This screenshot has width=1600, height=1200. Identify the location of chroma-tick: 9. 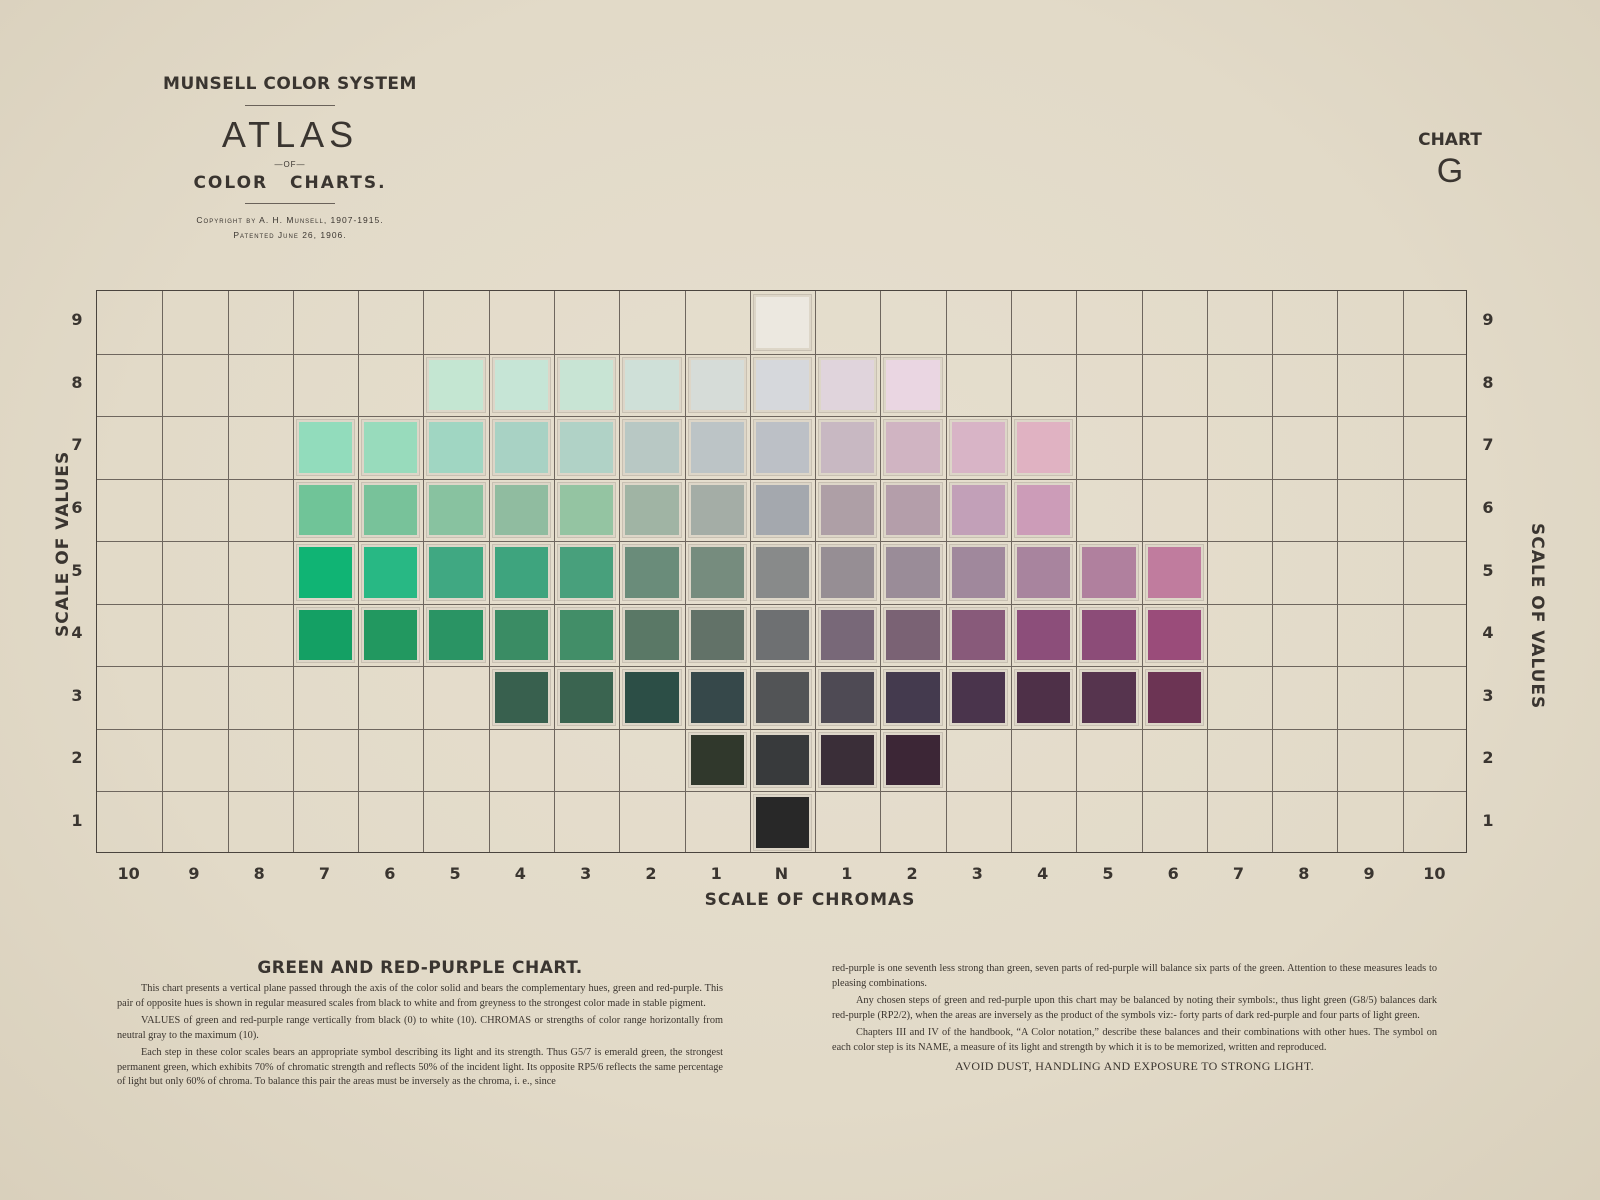
(194, 873).